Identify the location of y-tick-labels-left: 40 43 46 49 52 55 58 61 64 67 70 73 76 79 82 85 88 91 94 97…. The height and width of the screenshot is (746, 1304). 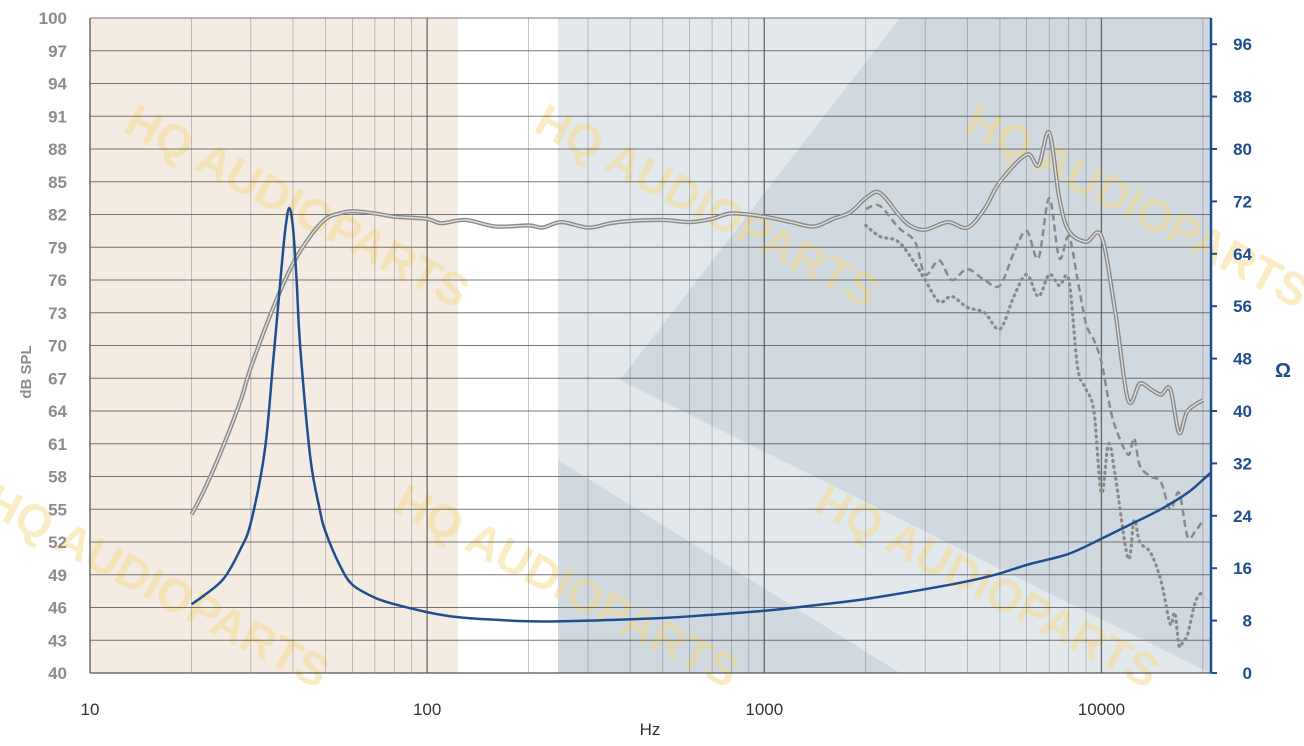
(53, 346).